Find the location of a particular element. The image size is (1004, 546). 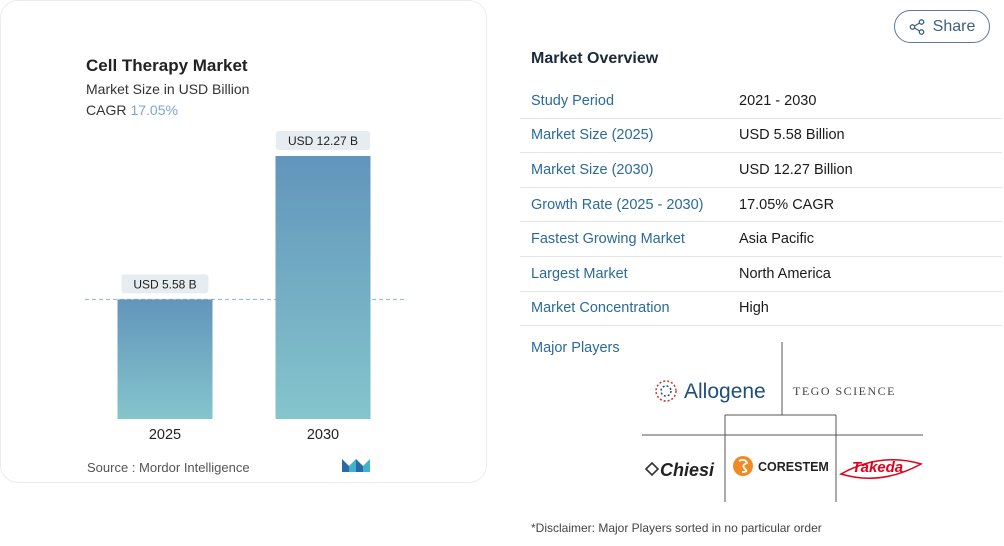

corestem-logo: CORESTEM is located at coordinates (781, 466).